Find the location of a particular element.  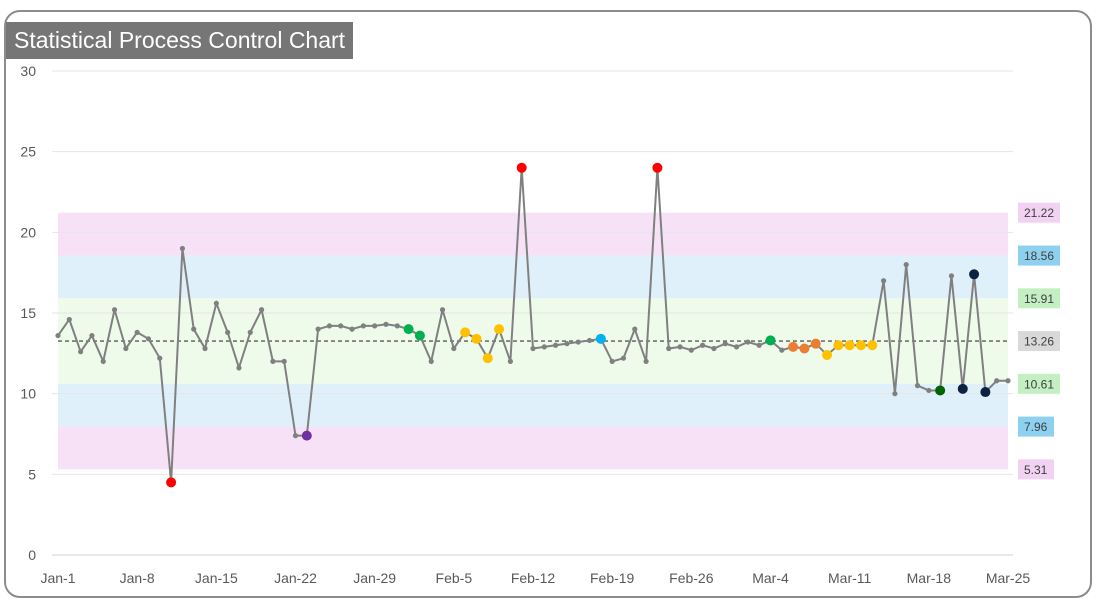

band-lower-2sigma is located at coordinates (533, 405).